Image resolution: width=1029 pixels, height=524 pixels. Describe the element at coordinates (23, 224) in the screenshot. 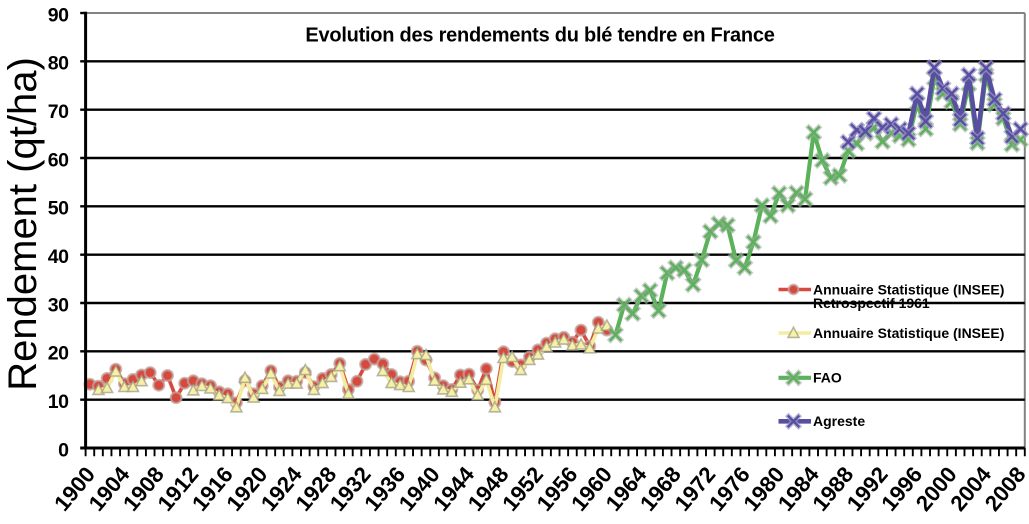

I see `svg-text: Rendement (qt/ha)` at that location.